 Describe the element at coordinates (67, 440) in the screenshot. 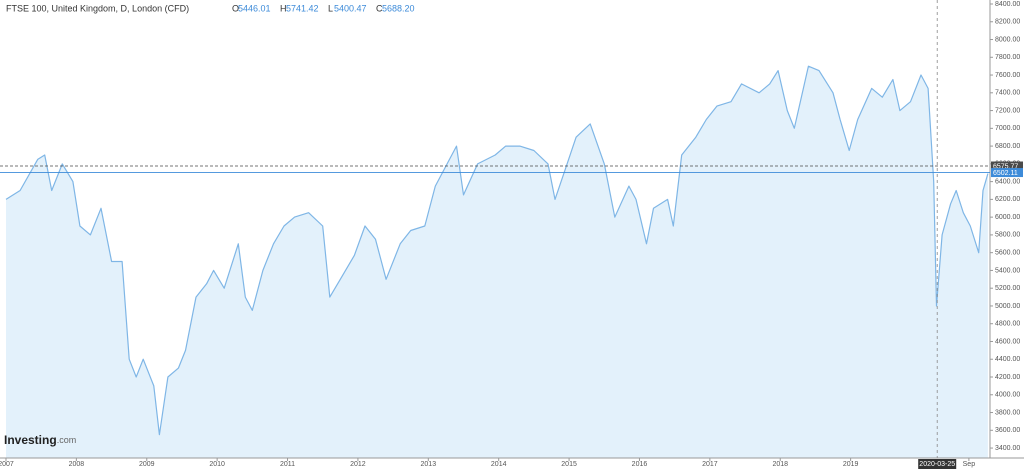

I see `brand-suffix: .com` at that location.